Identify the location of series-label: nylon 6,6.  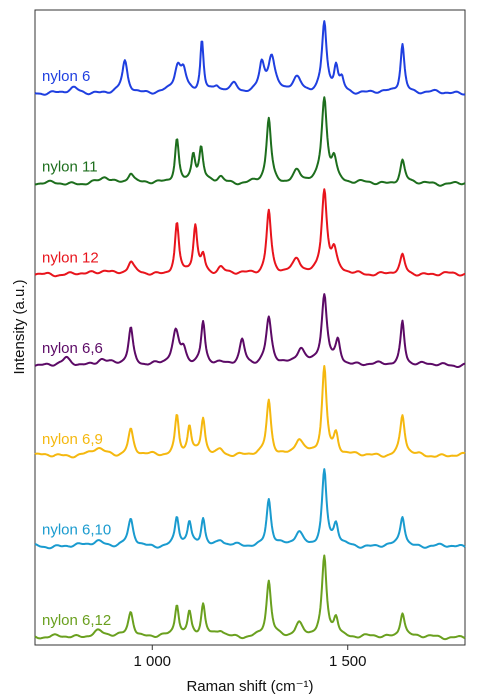
(72, 348).